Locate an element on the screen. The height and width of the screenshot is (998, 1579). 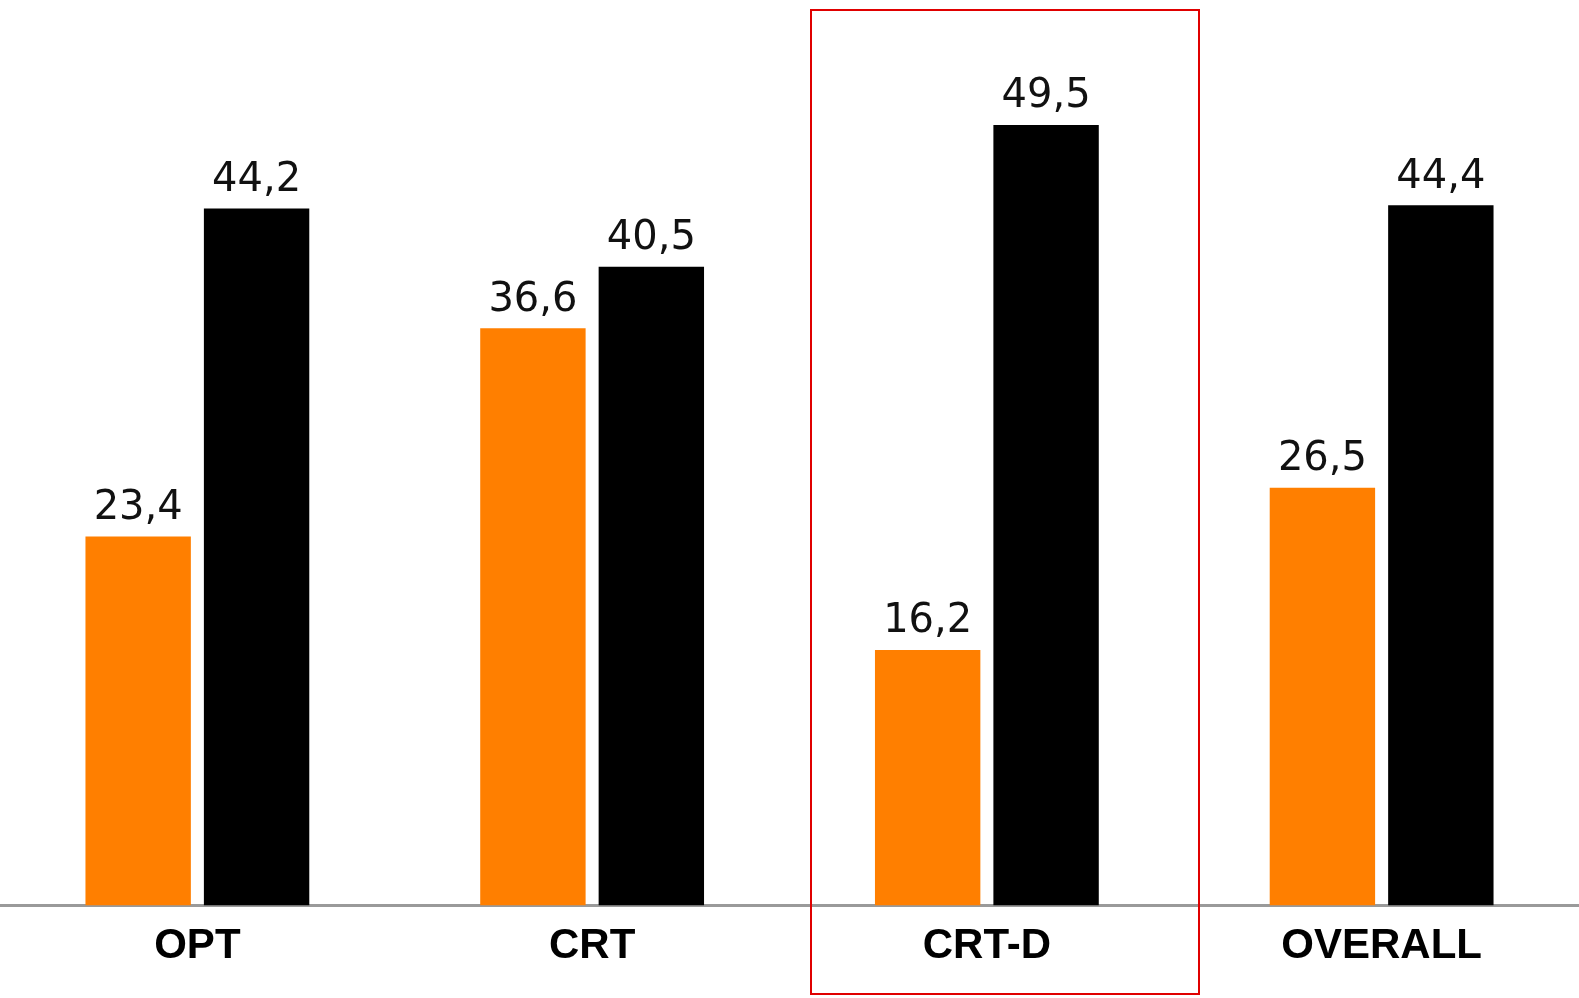
data-label: 44,2 is located at coordinates (257, 176).